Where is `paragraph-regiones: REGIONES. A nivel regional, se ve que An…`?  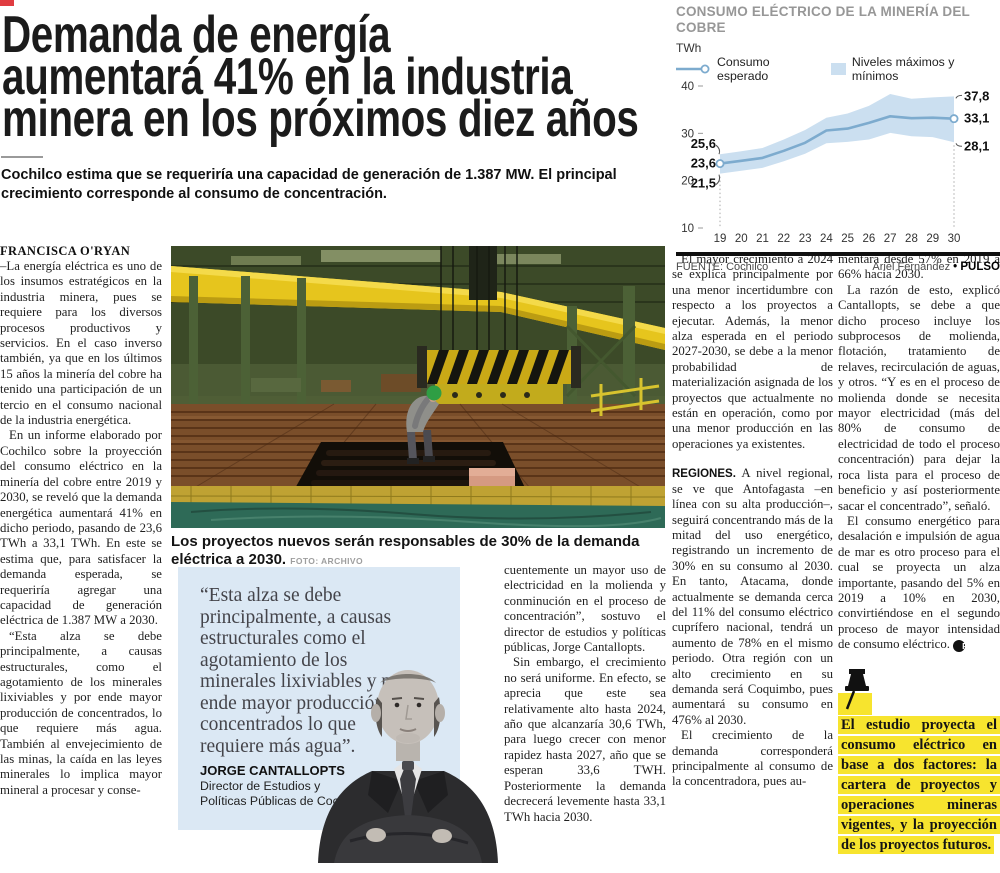 paragraph-regiones: REGIONES. A nivel regional, se ve que An… is located at coordinates (752, 597).